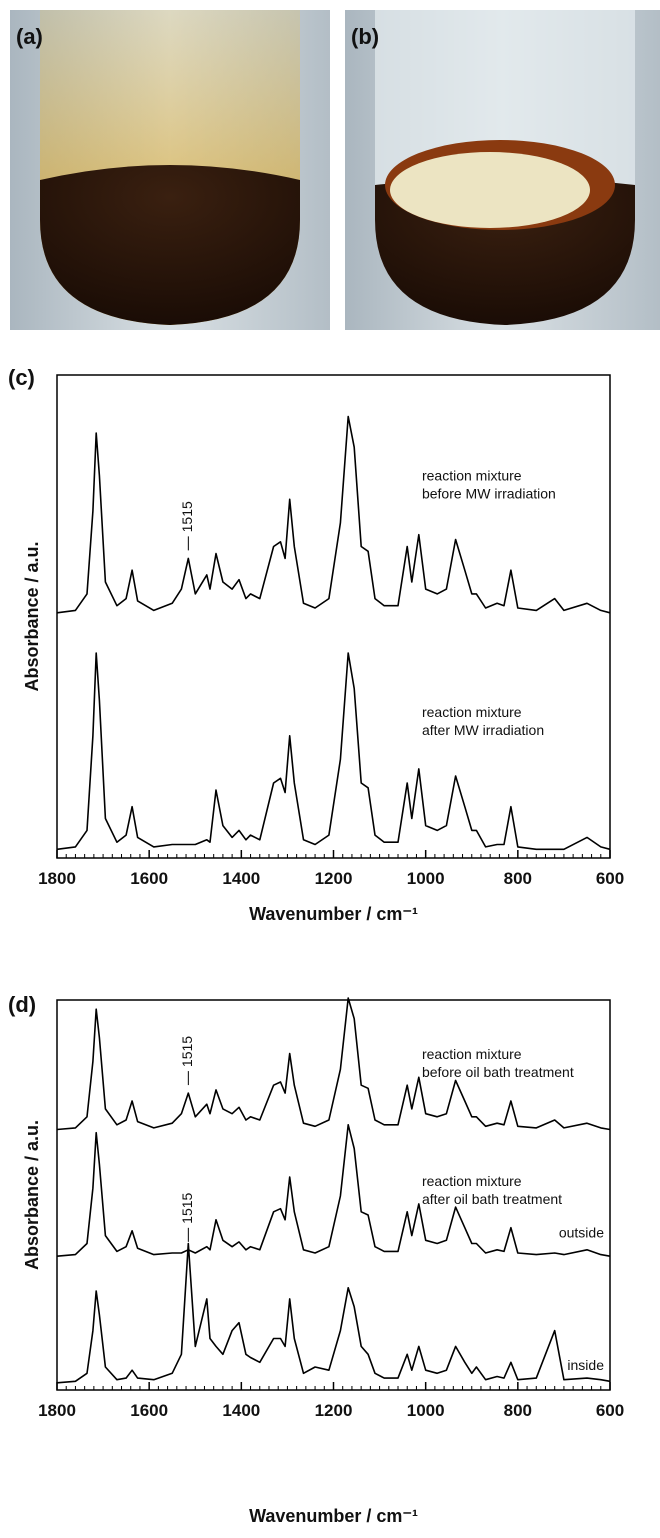 This screenshot has height=1538, width=660. Describe the element at coordinates (365, 36) in the screenshot. I see `photo-label: (b)` at that location.